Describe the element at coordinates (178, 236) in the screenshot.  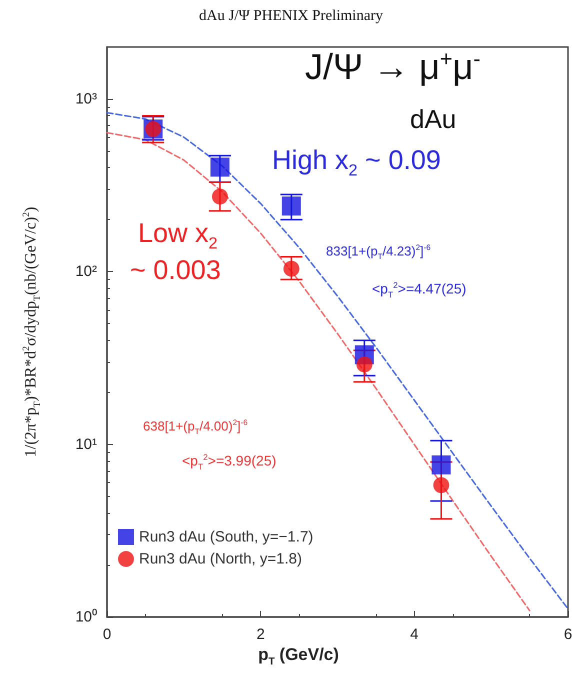
I see `annotation: Low x$_{2}$` at that location.